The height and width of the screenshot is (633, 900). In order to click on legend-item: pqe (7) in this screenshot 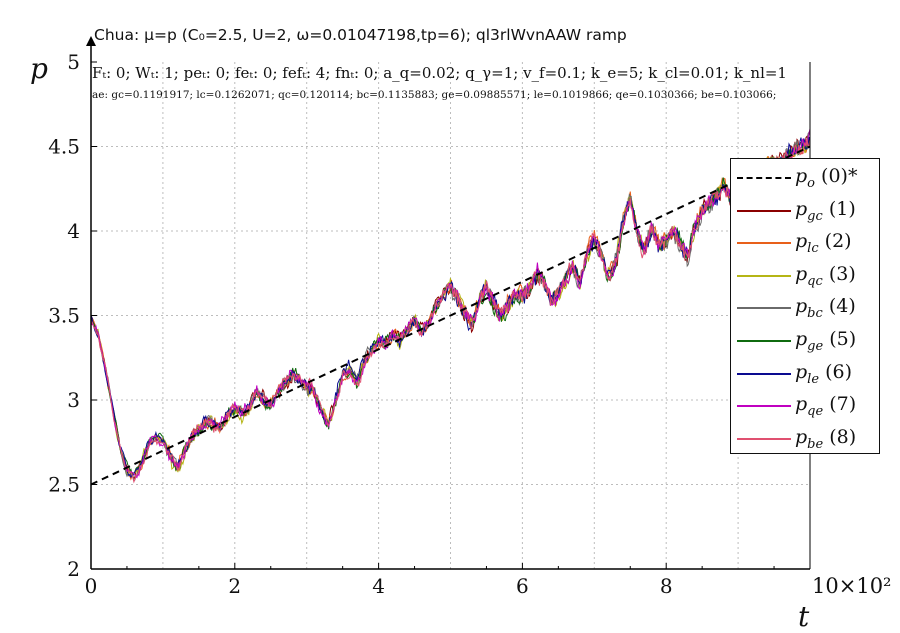, I will do `click(806, 407)`.